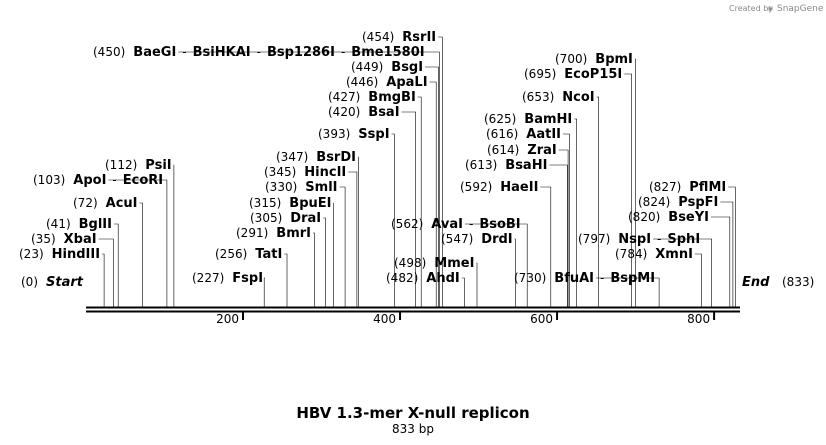 The image size is (826, 445). What do you see at coordinates (481, 165) in the screenshot?
I see `site-position: (613)` at bounding box center [481, 165].